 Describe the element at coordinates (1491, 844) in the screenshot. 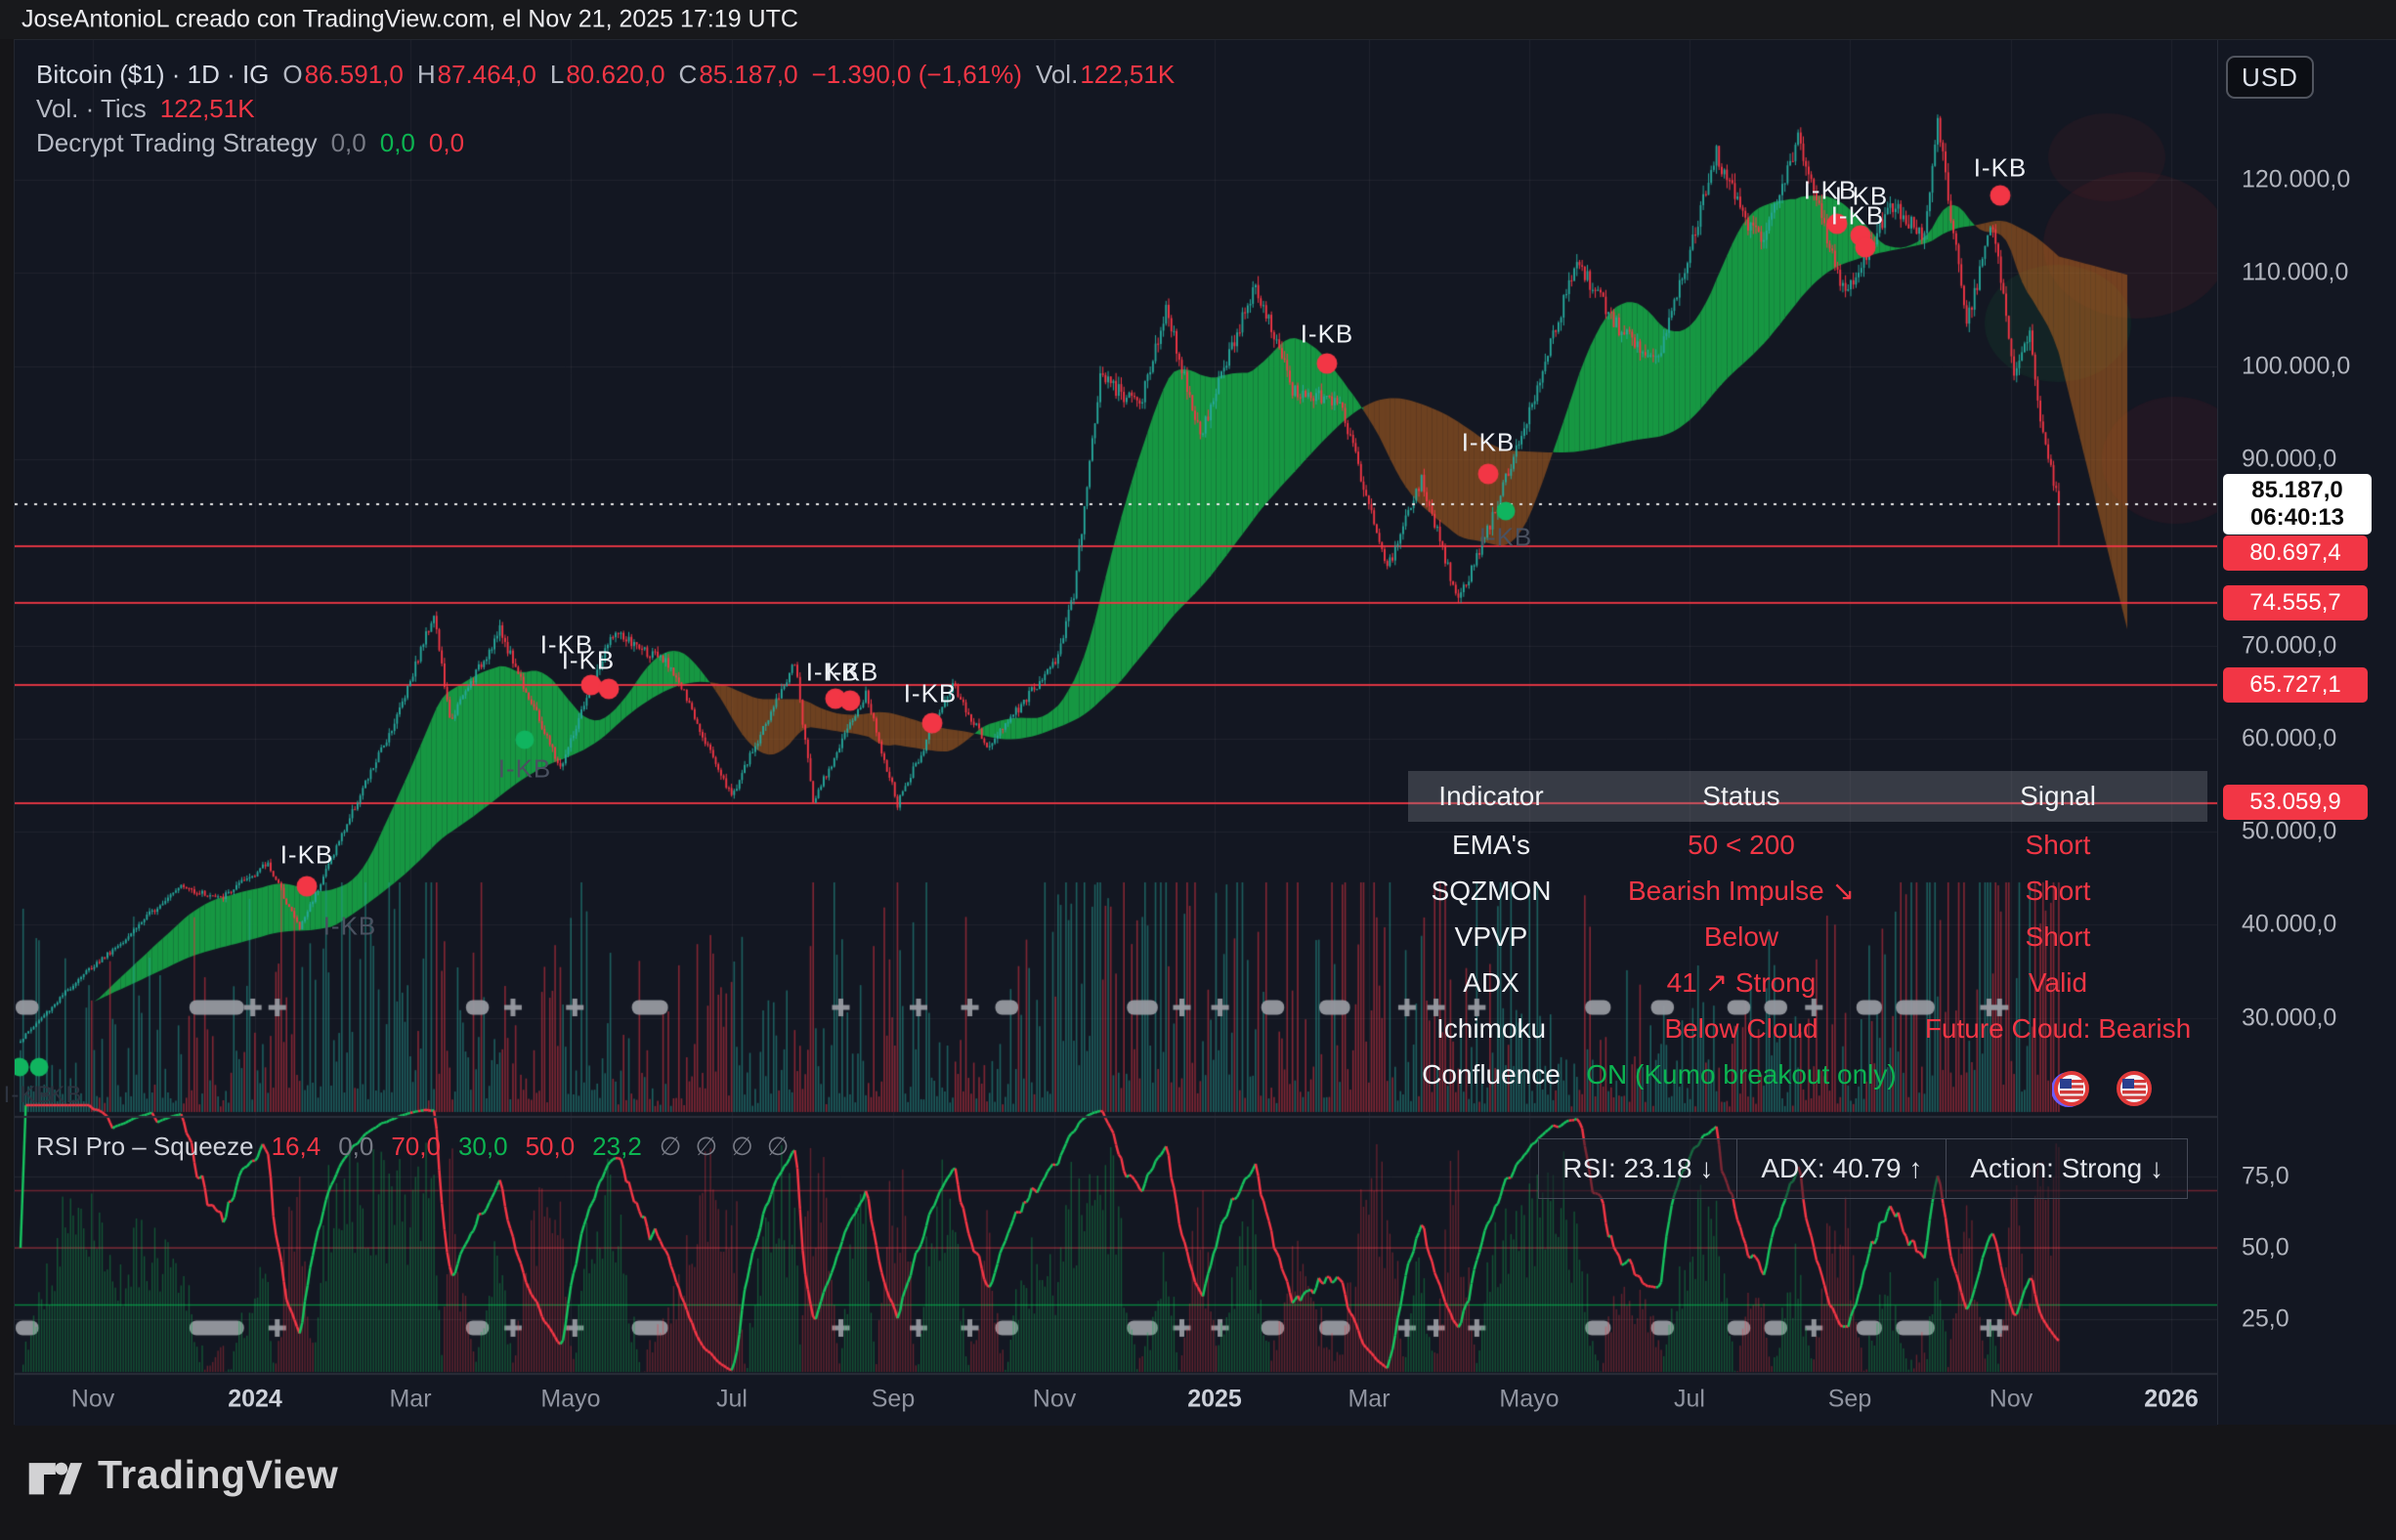

I see `indicator-name-cell: EMA's` at that location.